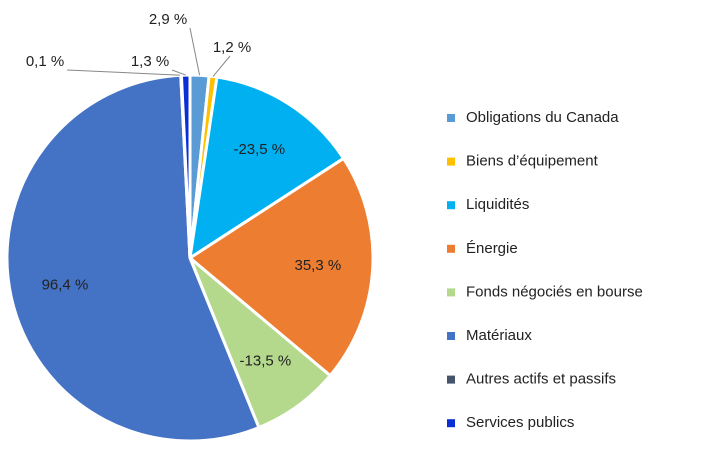 This screenshot has width=711, height=449. I want to click on data-label: -23,5 %, so click(259, 149).